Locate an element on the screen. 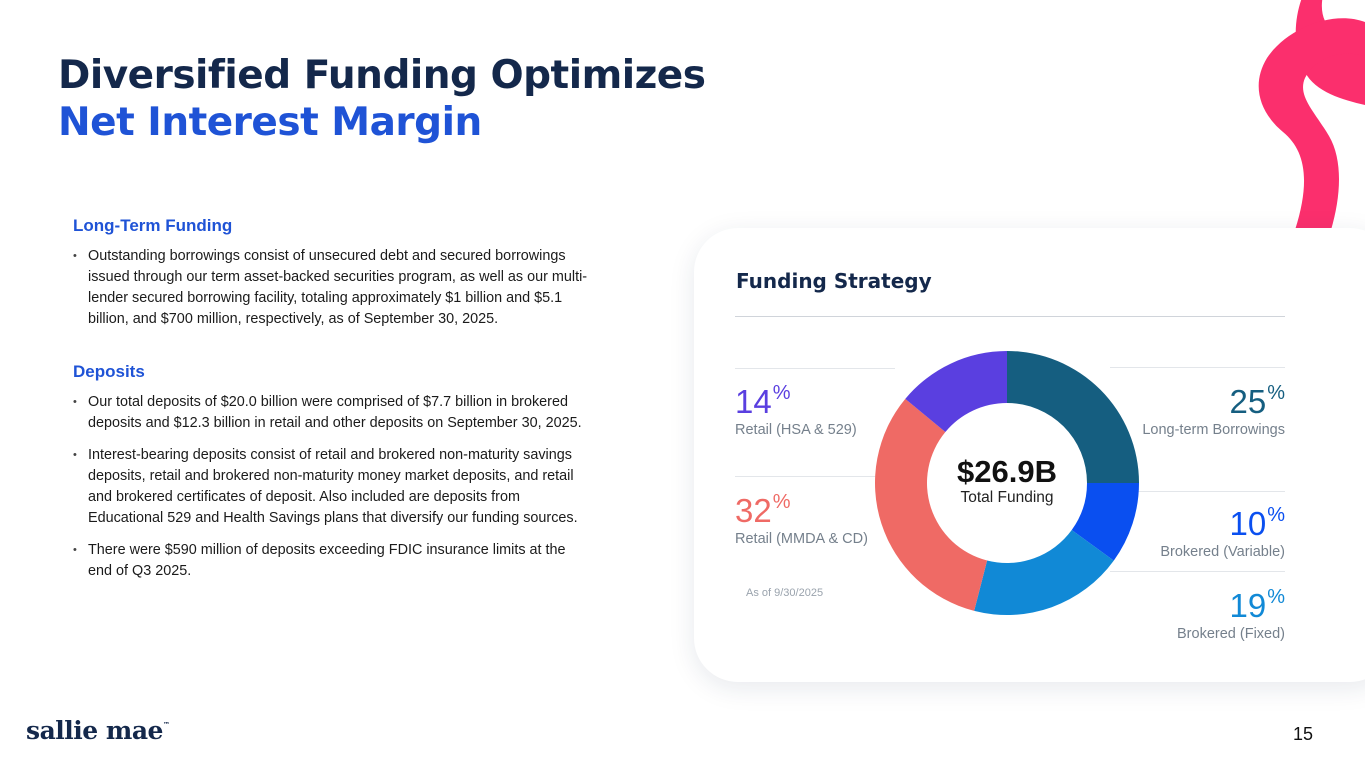 This screenshot has width=1365, height=768. stat-brokered-fixed-value: 19 is located at coordinates (1248, 605).